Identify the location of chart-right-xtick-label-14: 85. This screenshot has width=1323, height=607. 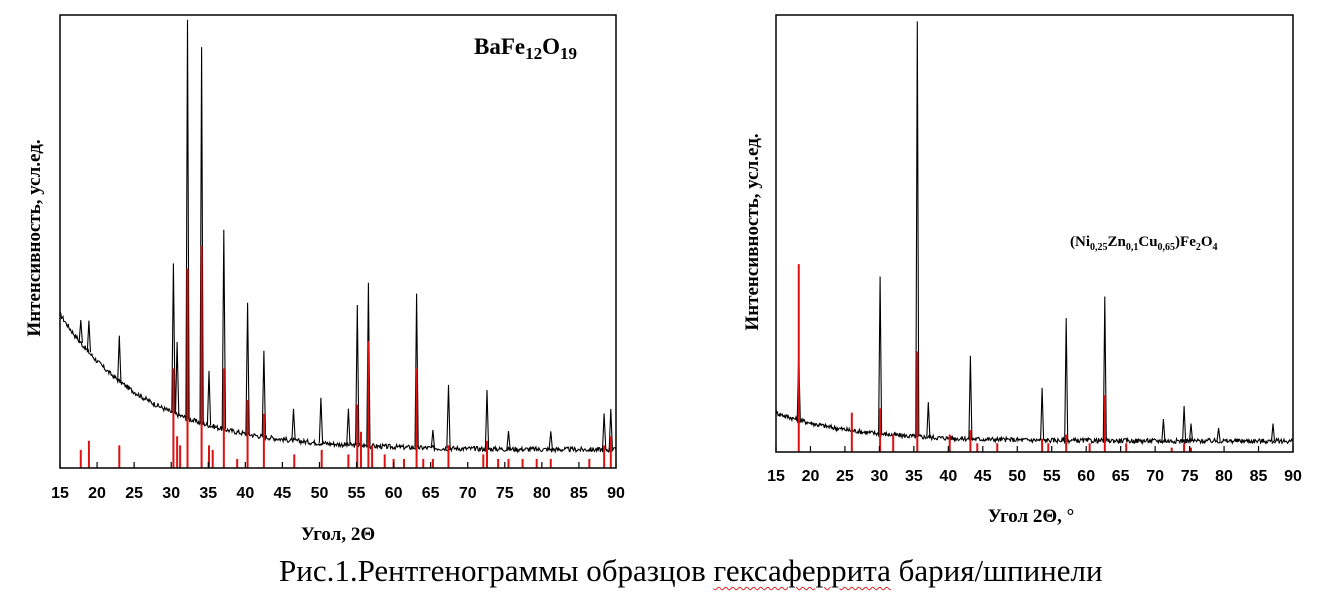
(1259, 476).